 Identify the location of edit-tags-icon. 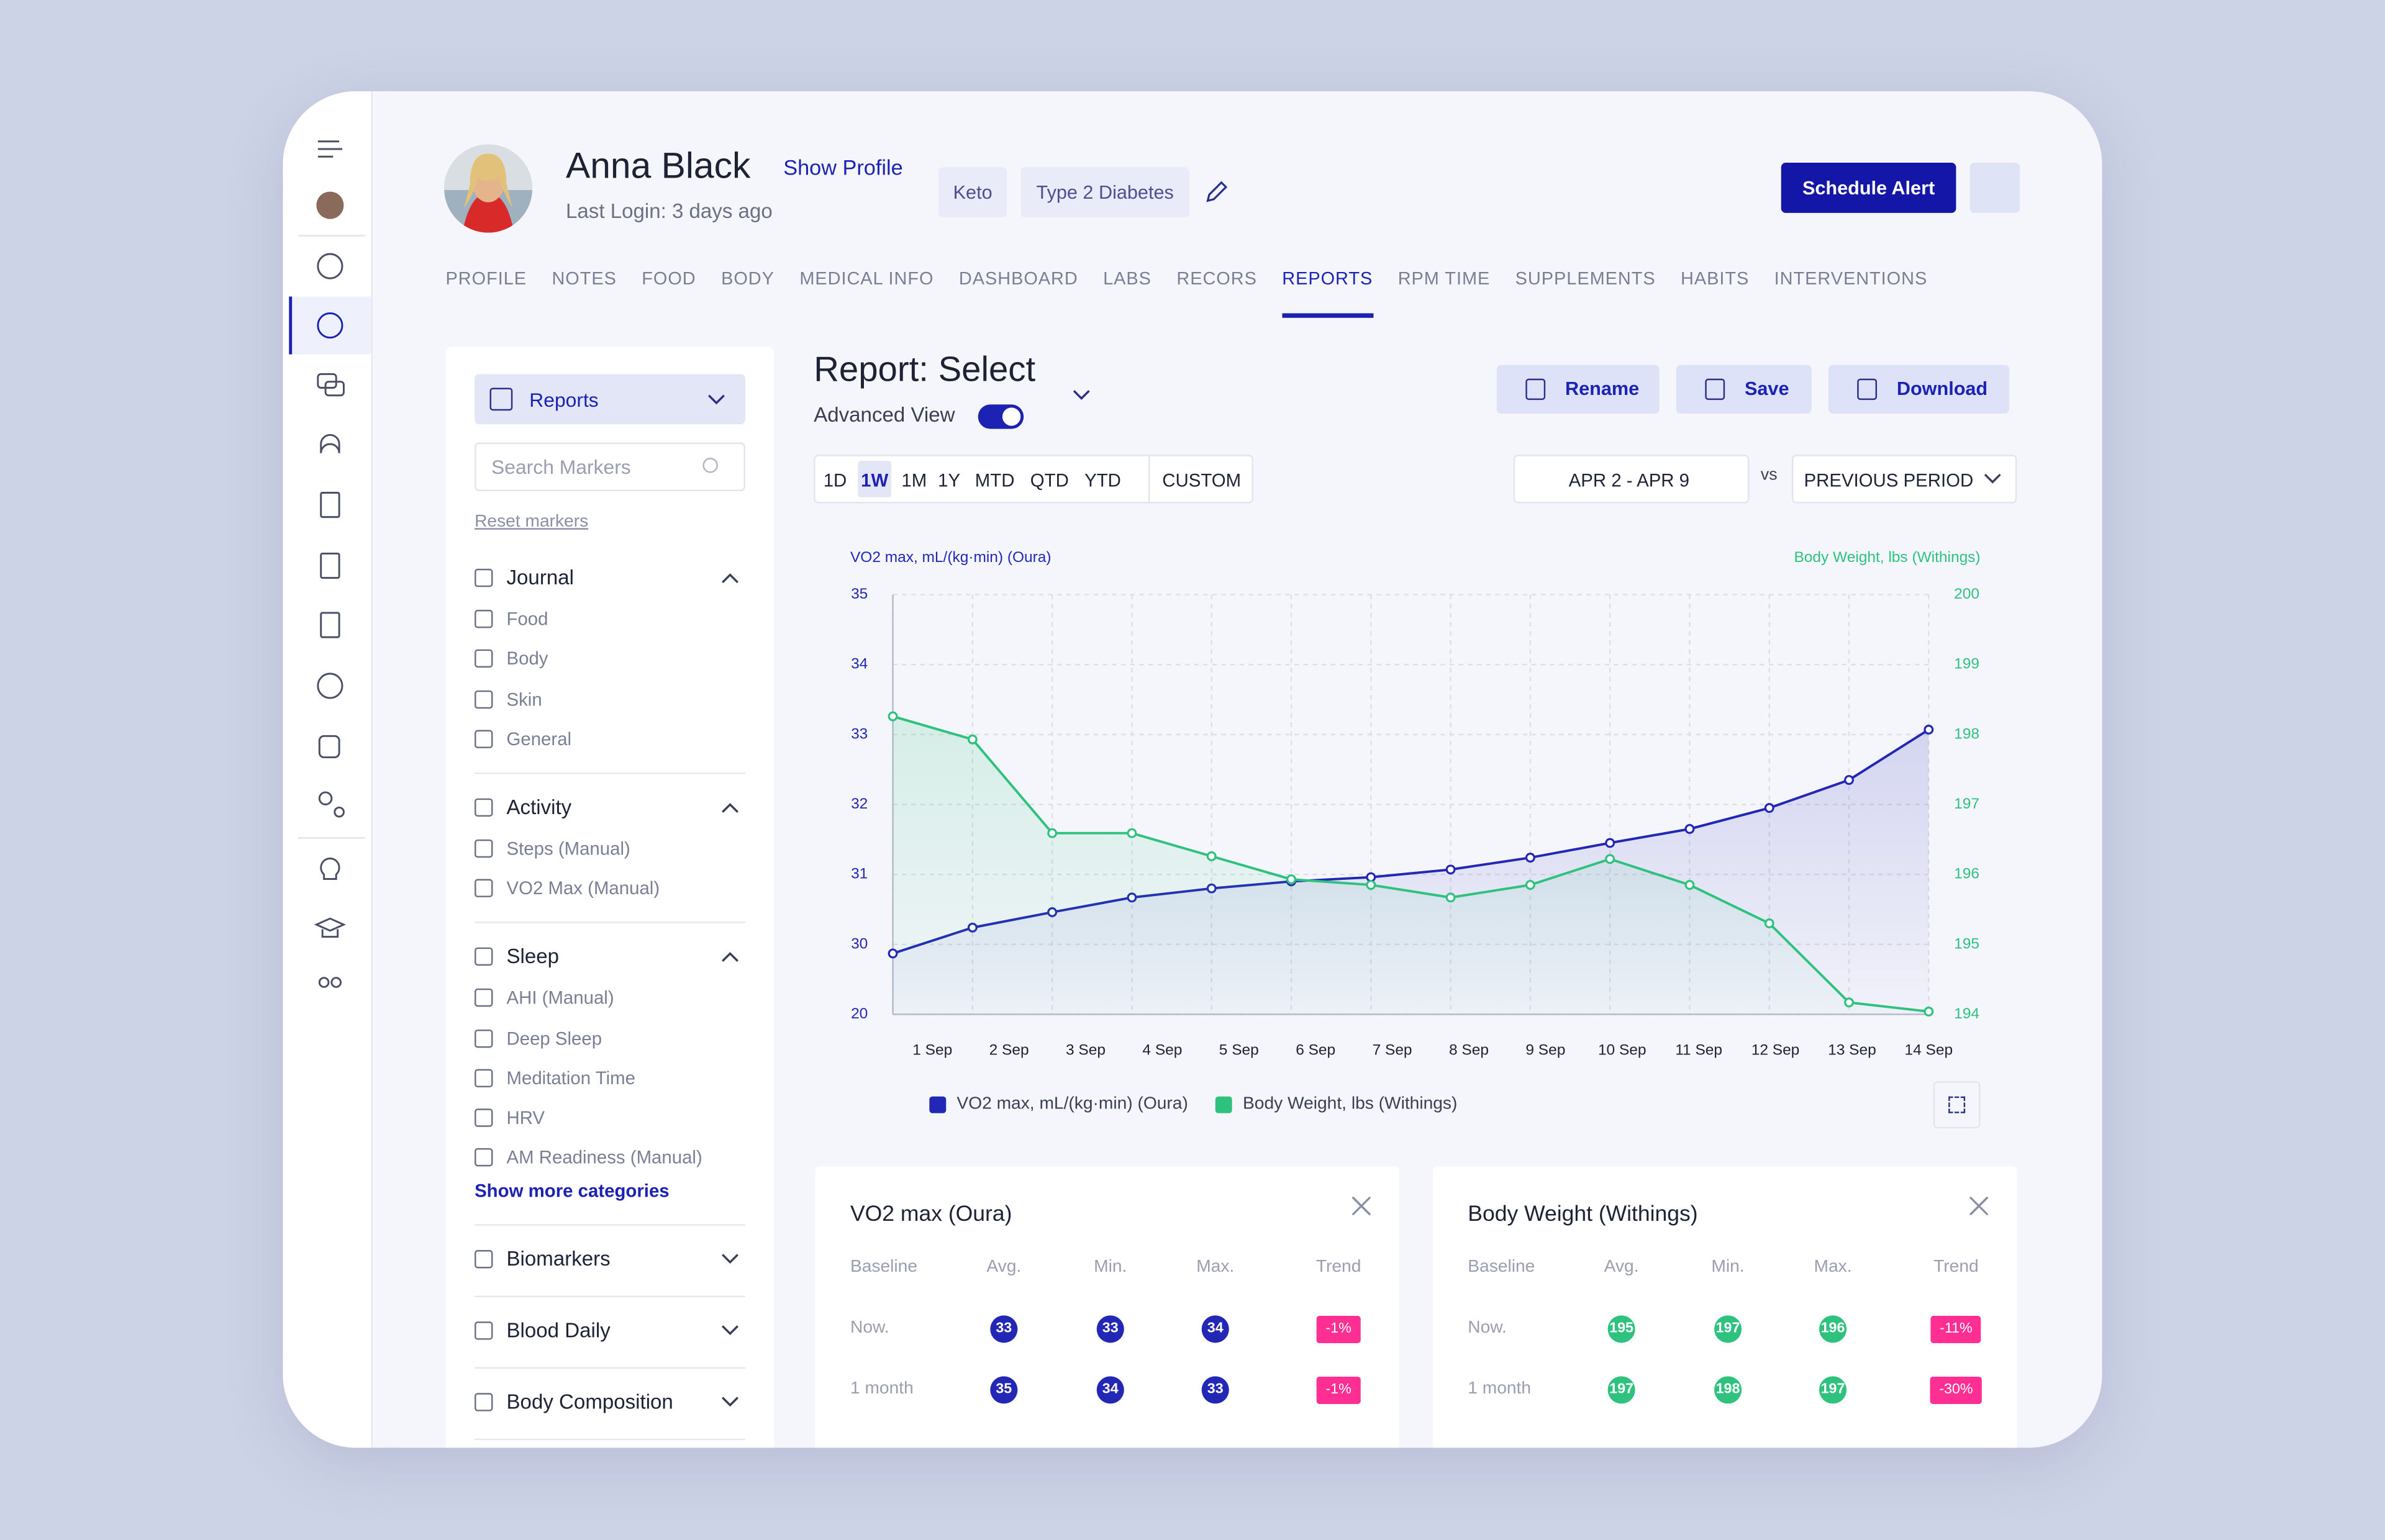
(1217, 192).